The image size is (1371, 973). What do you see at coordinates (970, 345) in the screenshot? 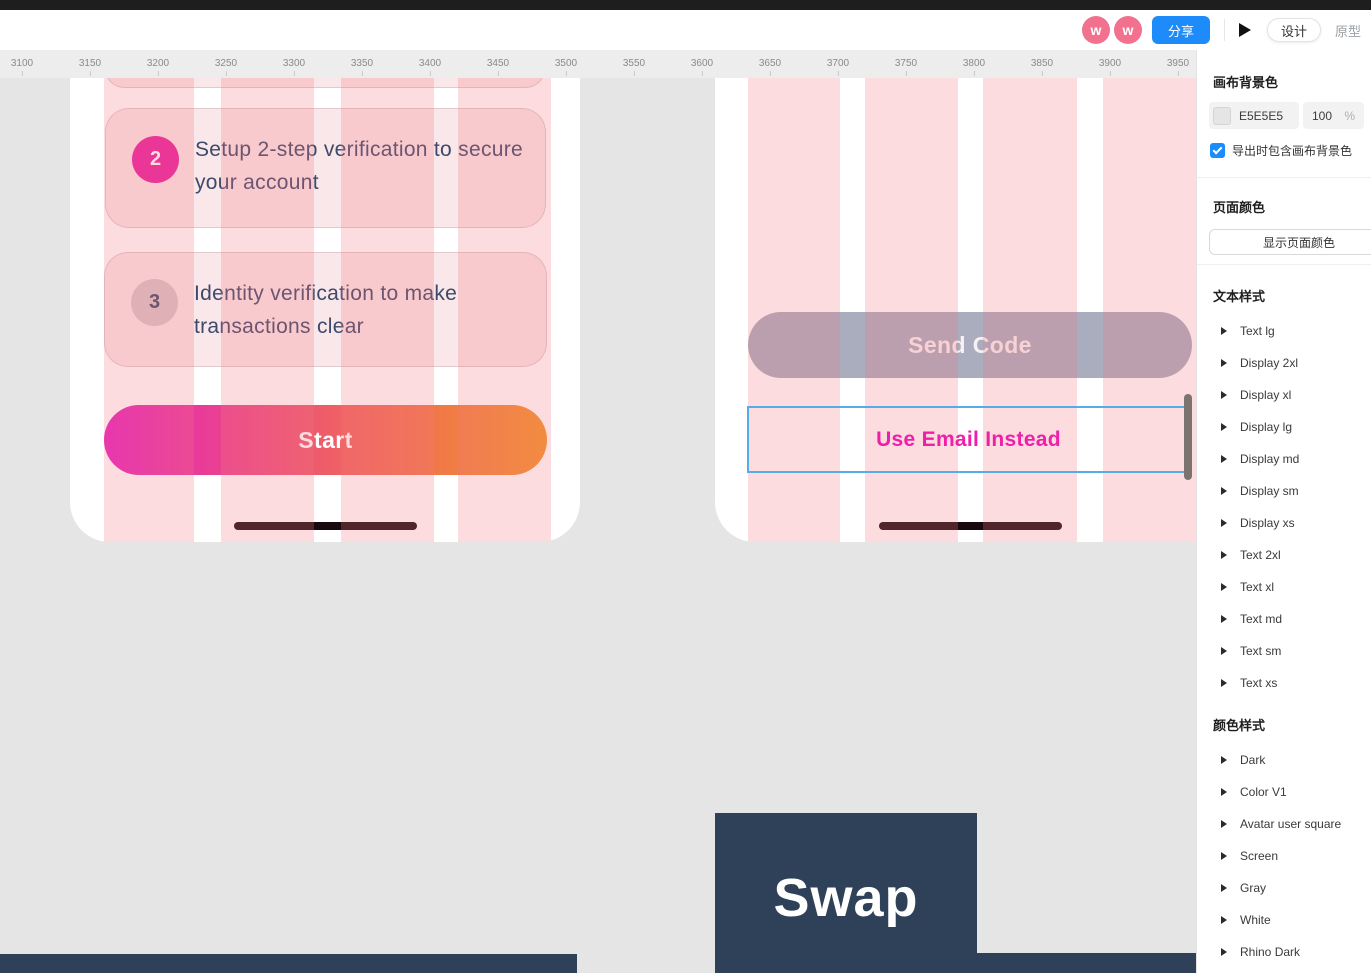
I see `send-code-button: Send Code` at bounding box center [970, 345].